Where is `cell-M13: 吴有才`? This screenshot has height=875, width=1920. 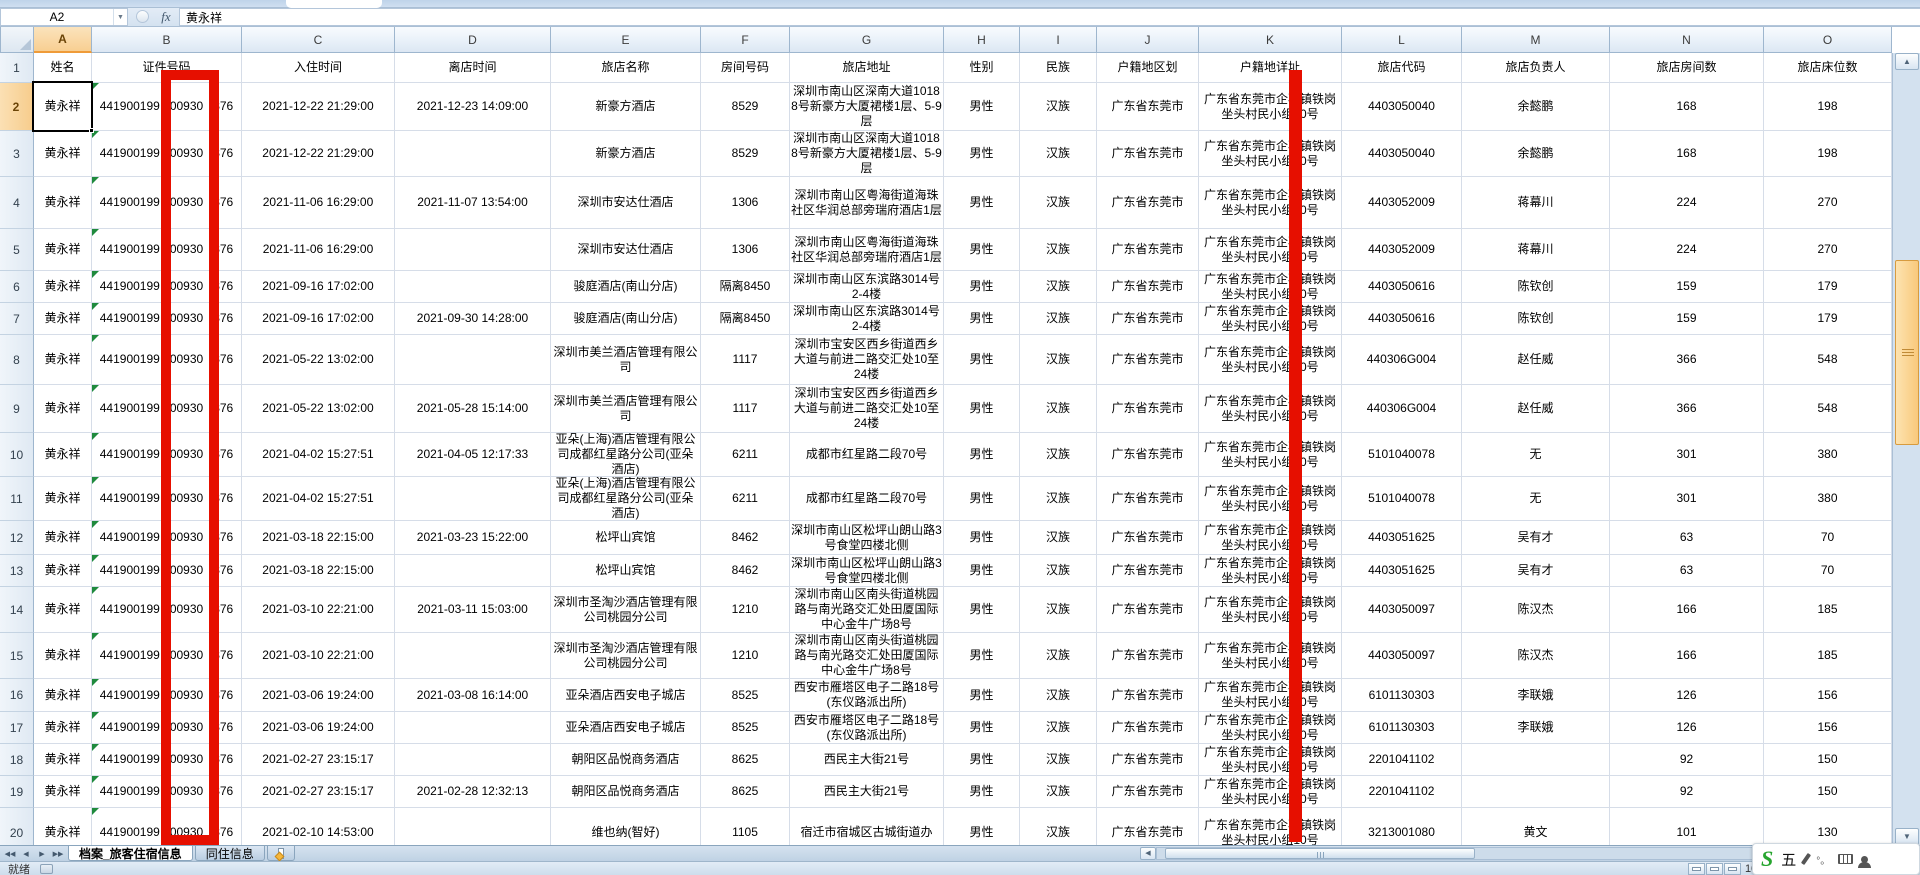
cell-M13: 吴有才 is located at coordinates (1536, 571).